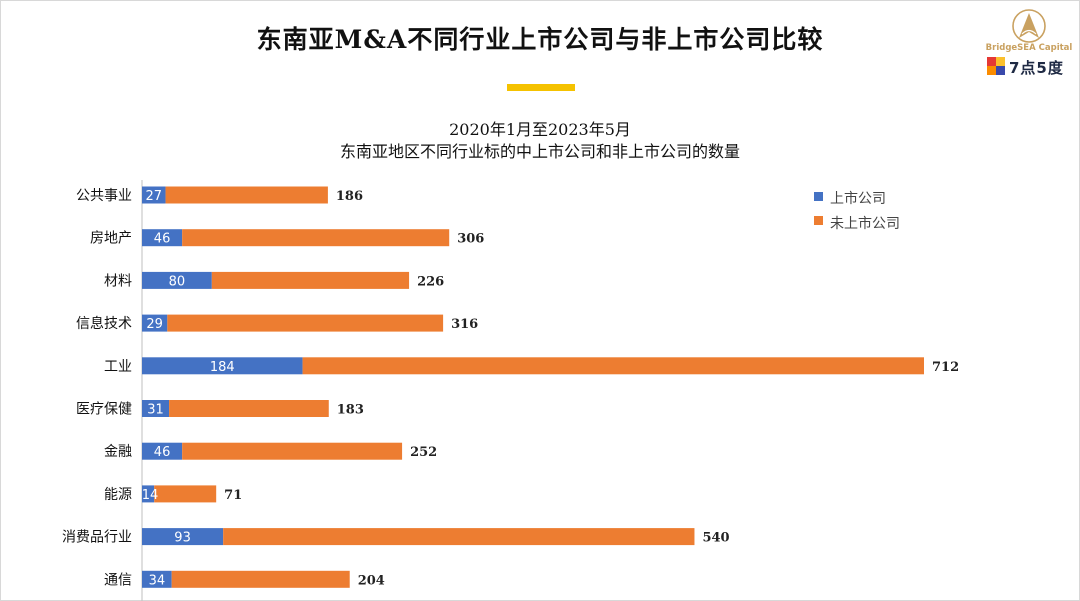 This screenshot has width=1080, height=601. What do you see at coordinates (1036, 68) in the screenshot?
I see `logo-brand-name: 7点5度` at bounding box center [1036, 68].